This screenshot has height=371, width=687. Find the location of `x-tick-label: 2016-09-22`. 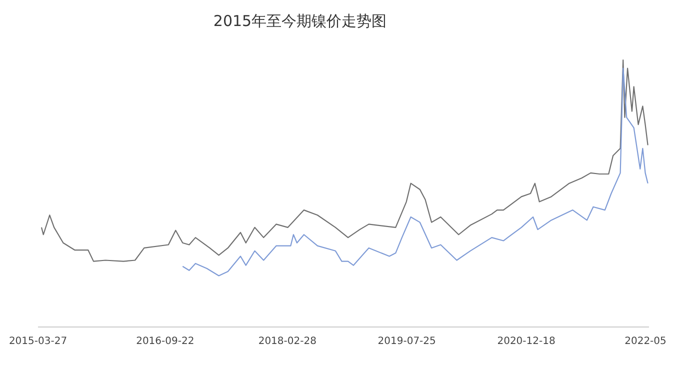

x-tick-label: 2016-09-22 is located at coordinates (165, 342).